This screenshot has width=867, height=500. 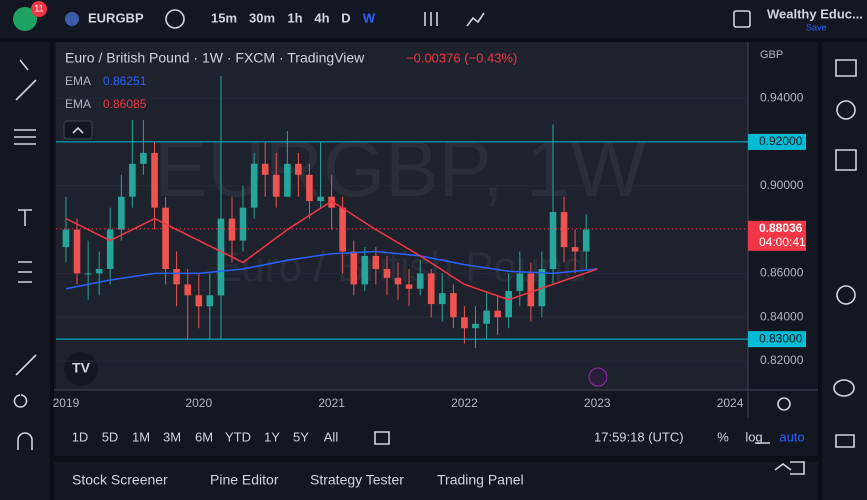 What do you see at coordinates (598, 377) in the screenshot?
I see `event-icon` at bounding box center [598, 377].